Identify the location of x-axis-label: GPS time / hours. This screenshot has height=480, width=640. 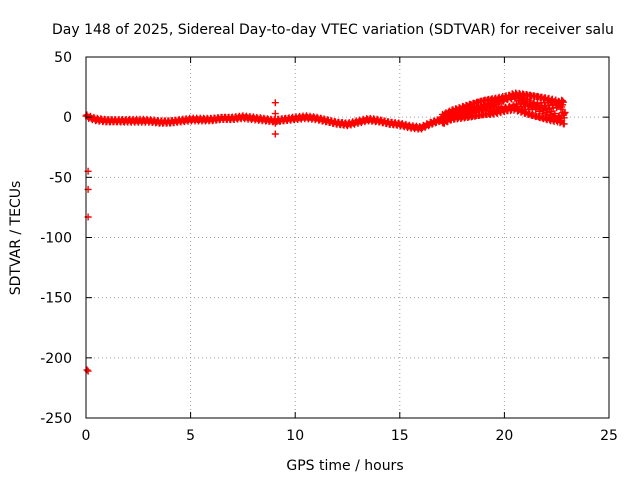
(344, 466).